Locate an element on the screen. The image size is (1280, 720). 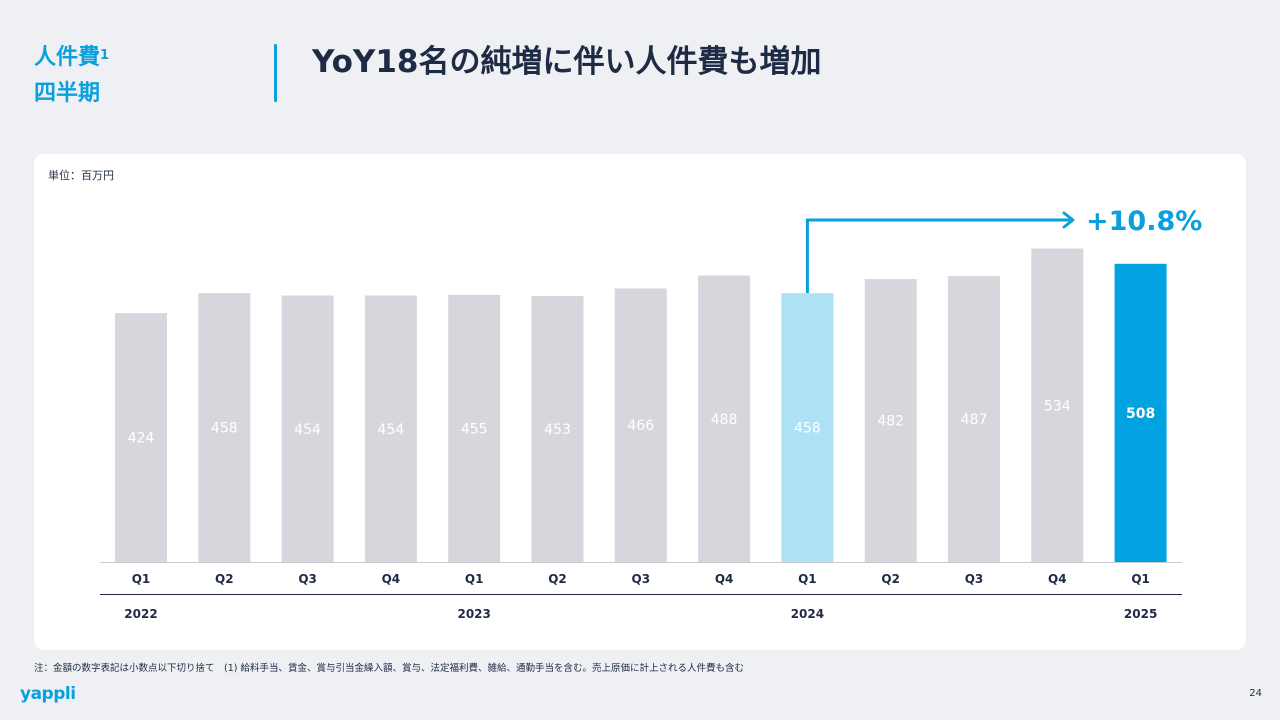
page-title: YoY18名の純増に伴い人件費も増加 is located at coordinates (567, 62).